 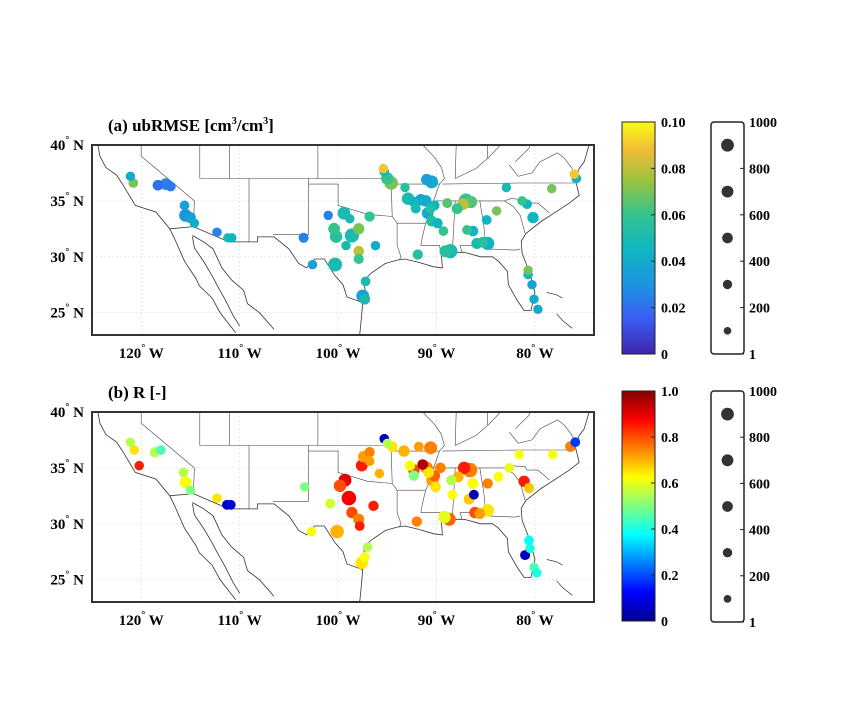 What do you see at coordinates (763, 392) in the screenshot?
I see `size-legend-tick-label: 1000` at bounding box center [763, 392].